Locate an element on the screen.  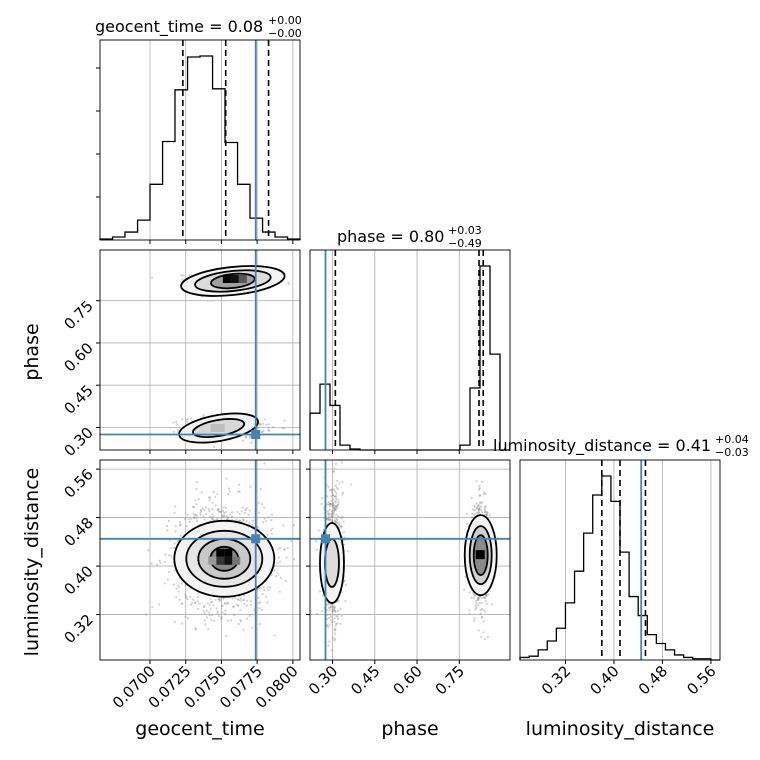
contour-level is located at coordinates (332, 563).